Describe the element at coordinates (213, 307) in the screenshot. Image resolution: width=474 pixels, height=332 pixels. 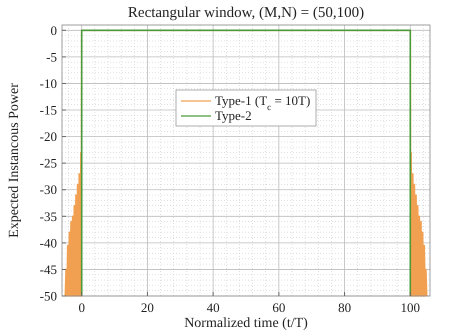
I see `x-tick-label: 40` at that location.